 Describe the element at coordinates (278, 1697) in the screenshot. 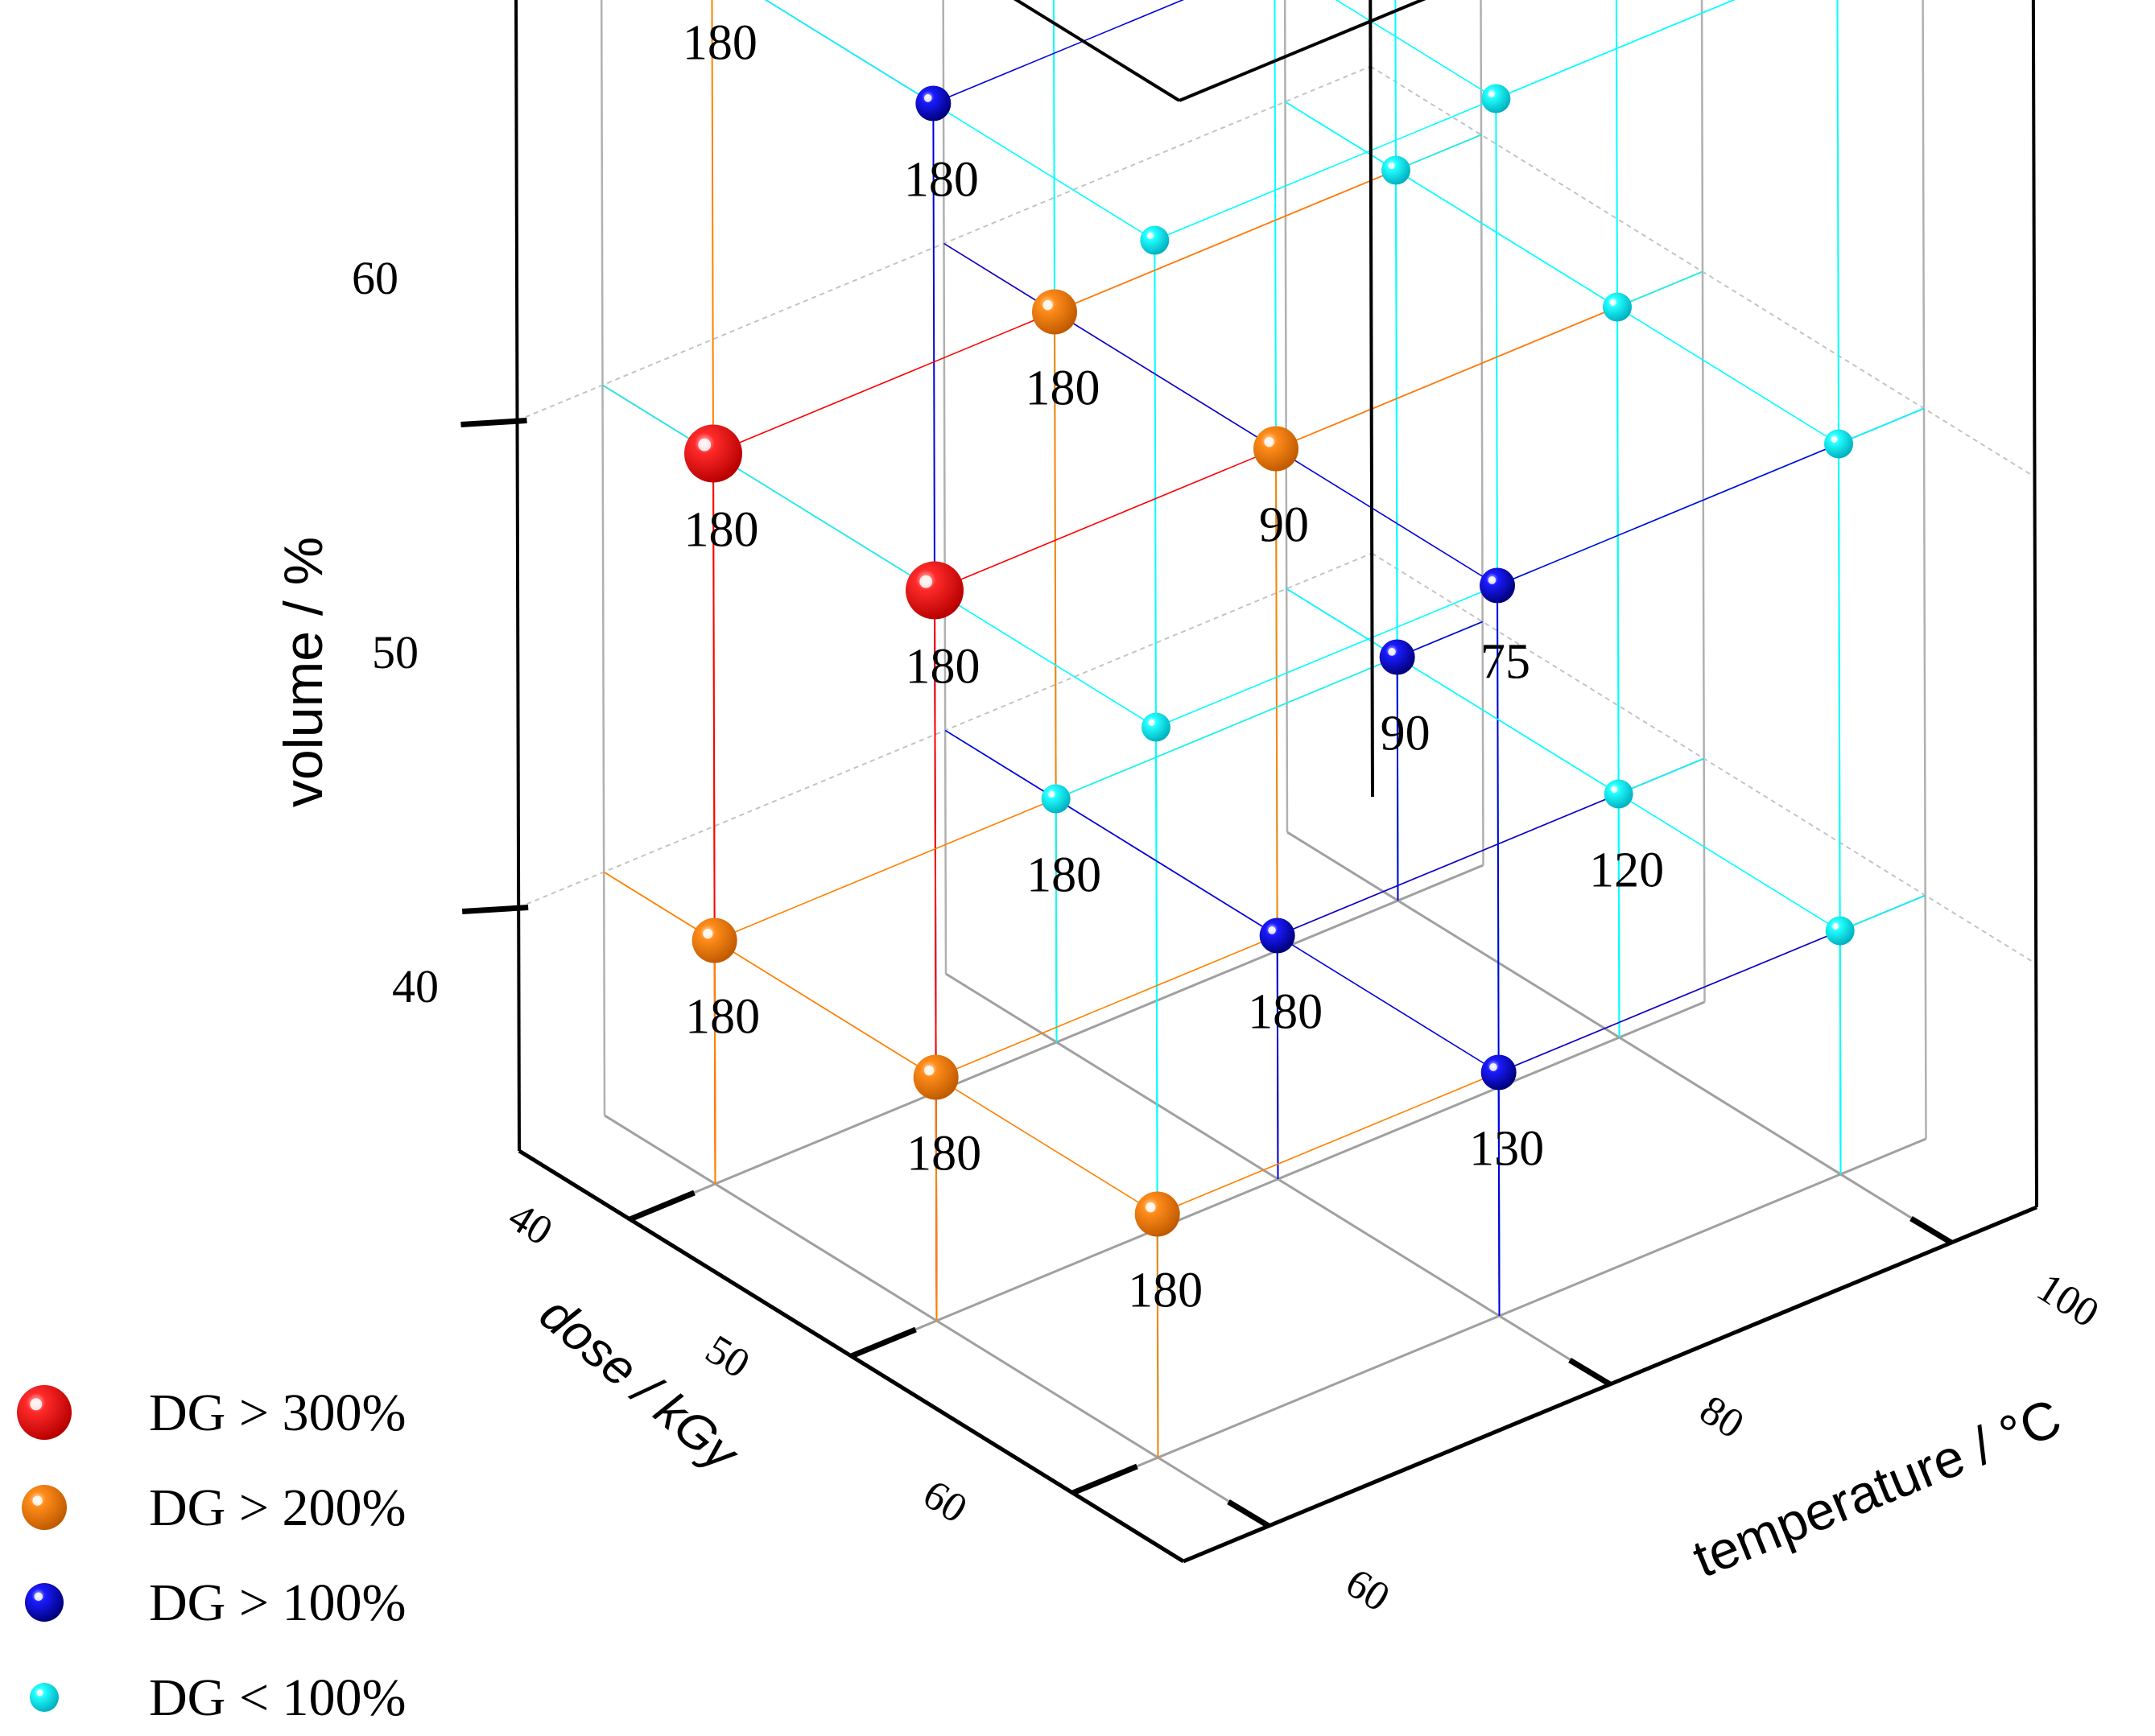

I see `legend-label-lt100: DG < 100%` at that location.